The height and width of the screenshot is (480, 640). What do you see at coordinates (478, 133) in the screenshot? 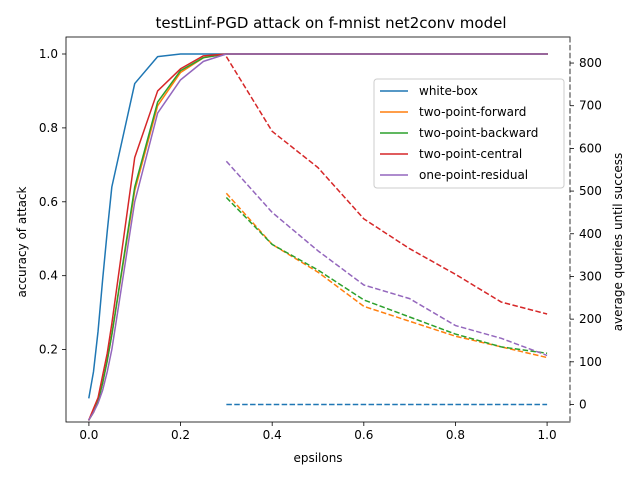
I see `legend-entry: two-point-backward` at bounding box center [478, 133].